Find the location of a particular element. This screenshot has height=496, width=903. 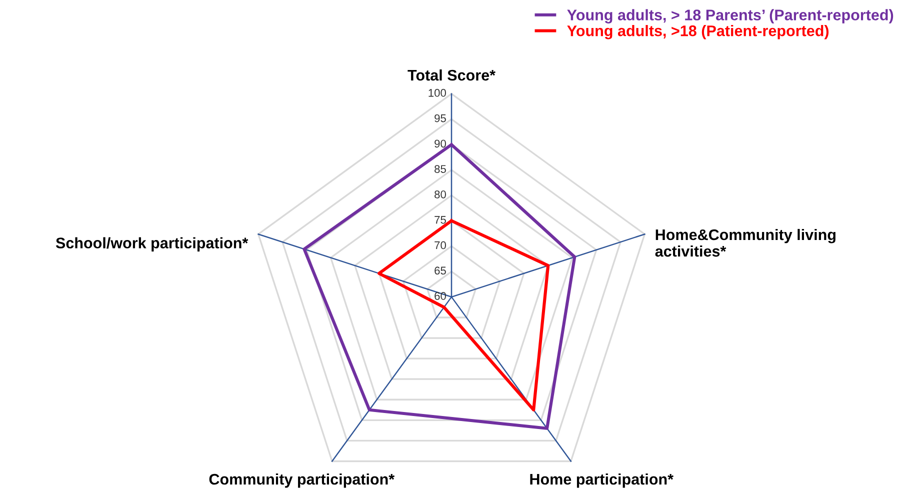

spoke-label: Home&Community living activities* is located at coordinates (745, 242).